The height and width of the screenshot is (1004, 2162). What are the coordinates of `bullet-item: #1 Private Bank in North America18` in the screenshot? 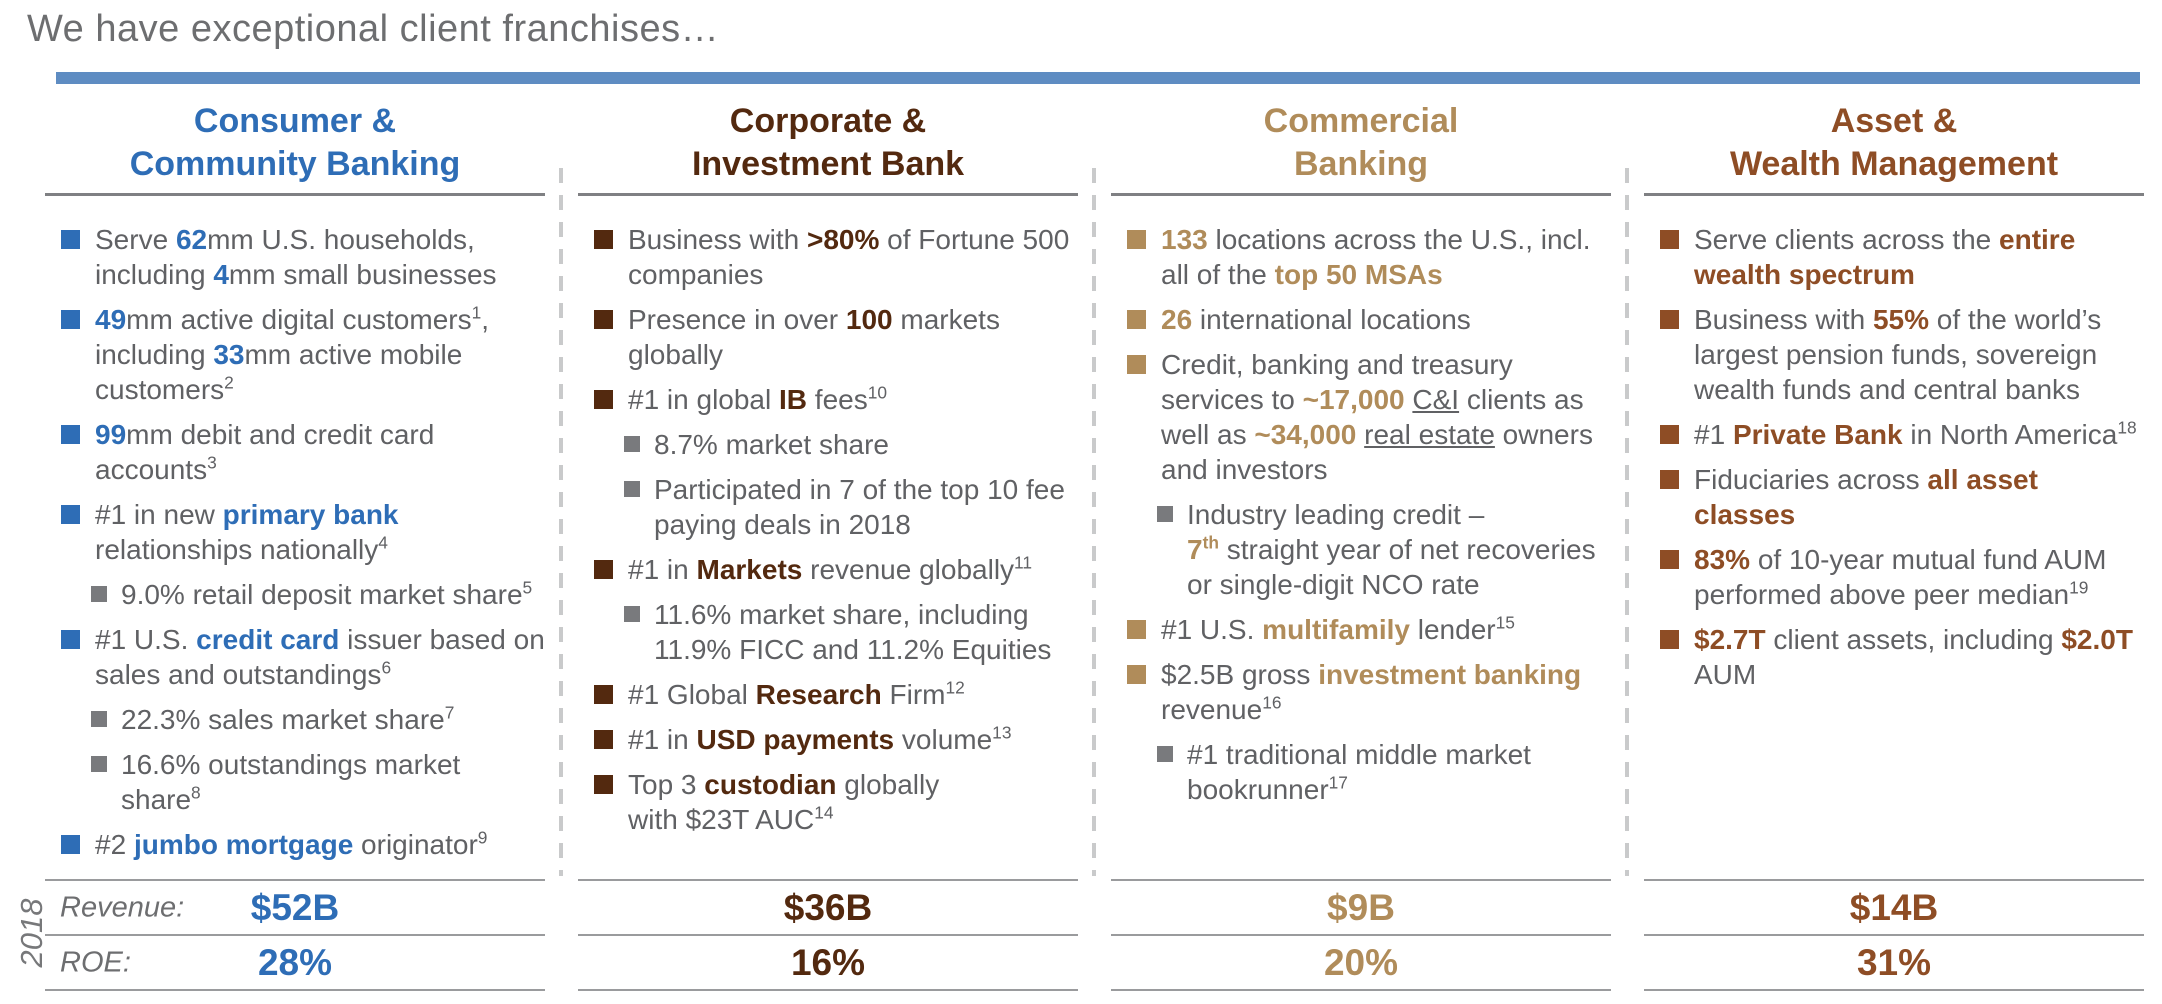 It's located at (1894, 434).